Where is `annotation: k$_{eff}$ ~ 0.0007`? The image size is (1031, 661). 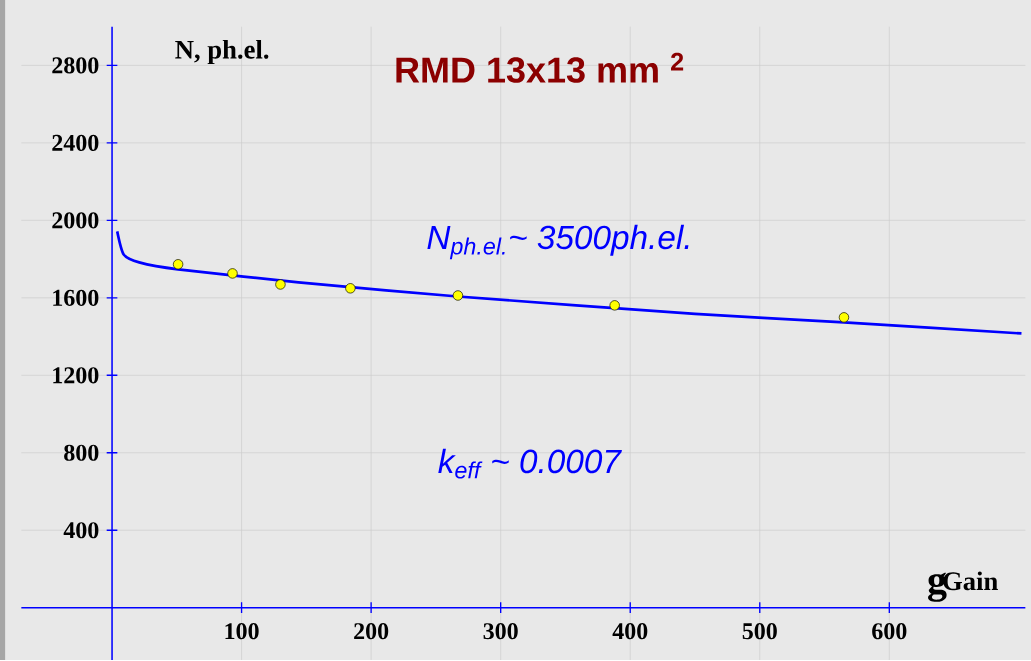 annotation: k$_{eff}$ ~ 0.0007 is located at coordinates (530, 463).